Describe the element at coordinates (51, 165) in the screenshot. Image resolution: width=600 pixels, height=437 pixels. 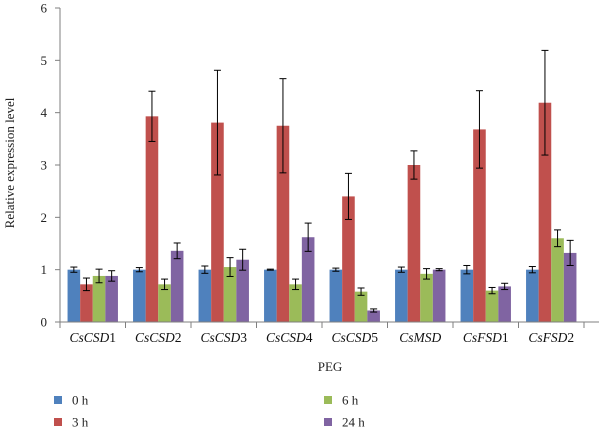
I see `y-axis: 0 1 2 3 4 5 6` at that location.